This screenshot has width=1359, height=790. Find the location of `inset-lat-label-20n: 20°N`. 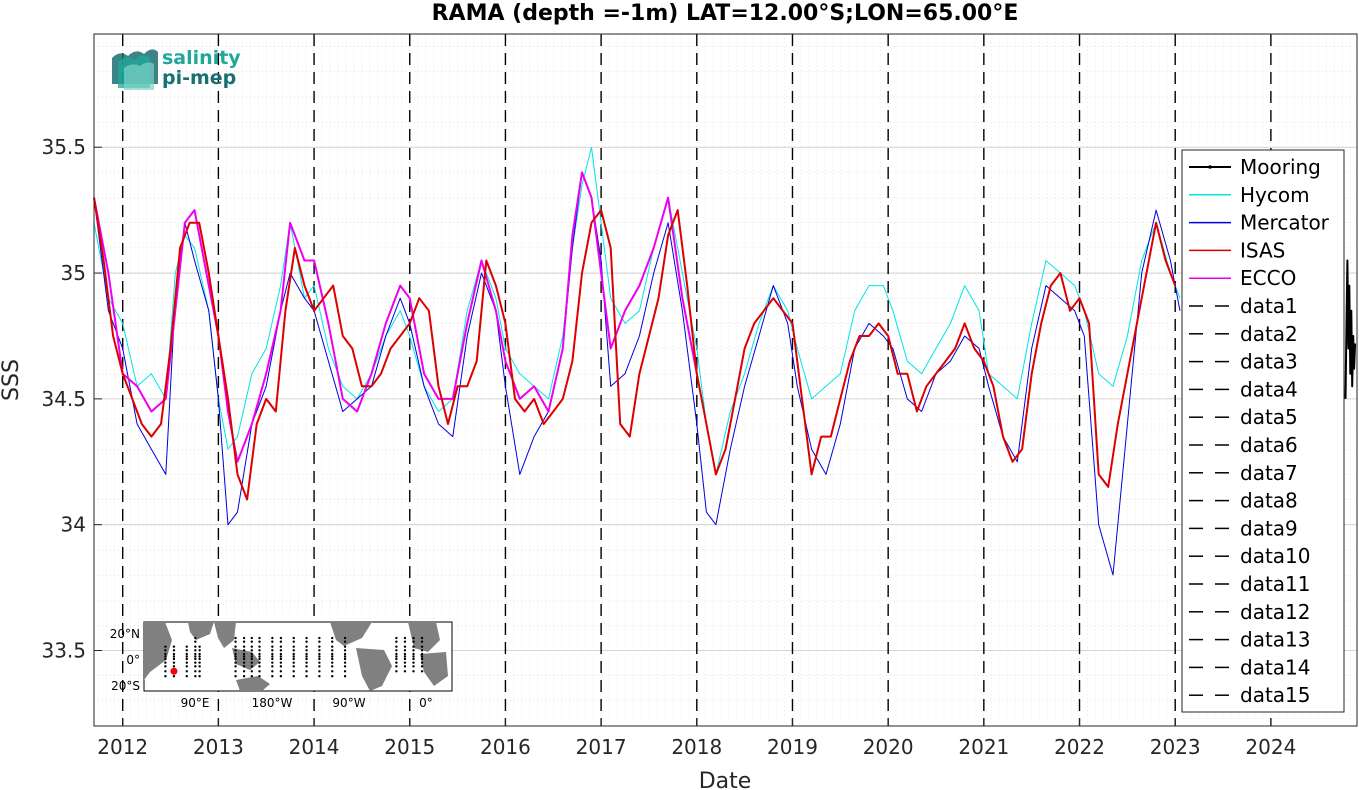

inset-lat-label-20n: 20°N is located at coordinates (125, 634).